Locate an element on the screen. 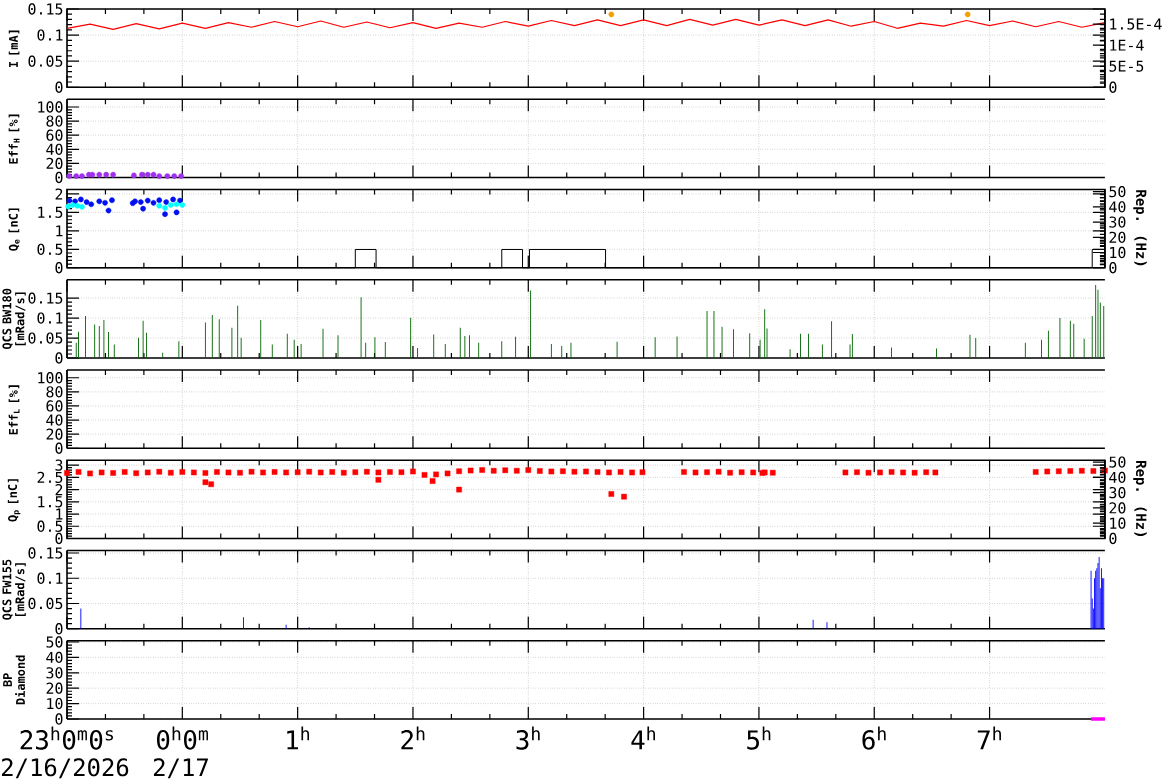 Image resolution: width=1172 pixels, height=782 pixels. y-tick-label: 30 is located at coordinates (54, 673).